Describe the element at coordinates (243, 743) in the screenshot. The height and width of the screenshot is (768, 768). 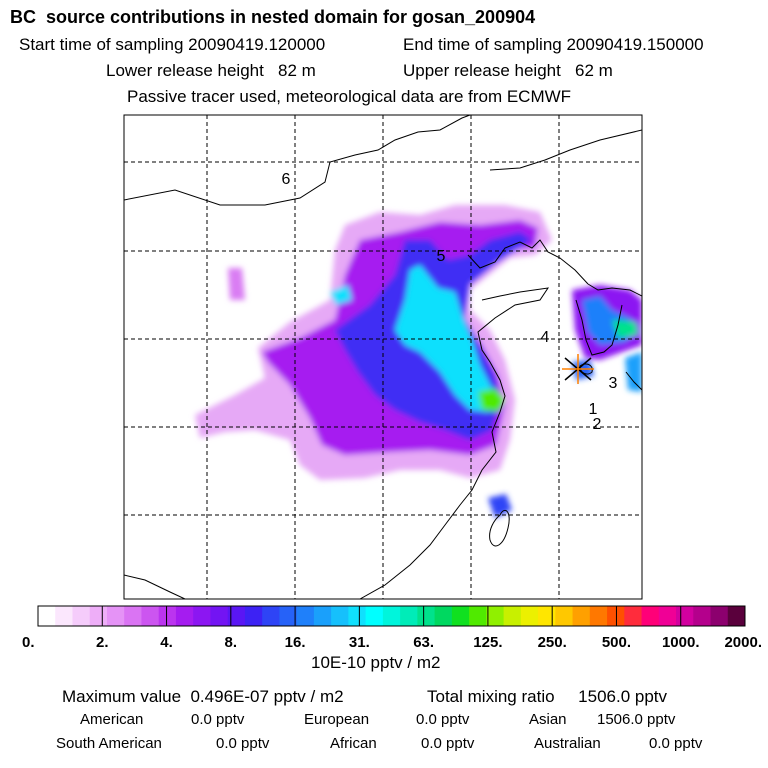
I see `region-south-american-value: 0.0 pptv` at that location.